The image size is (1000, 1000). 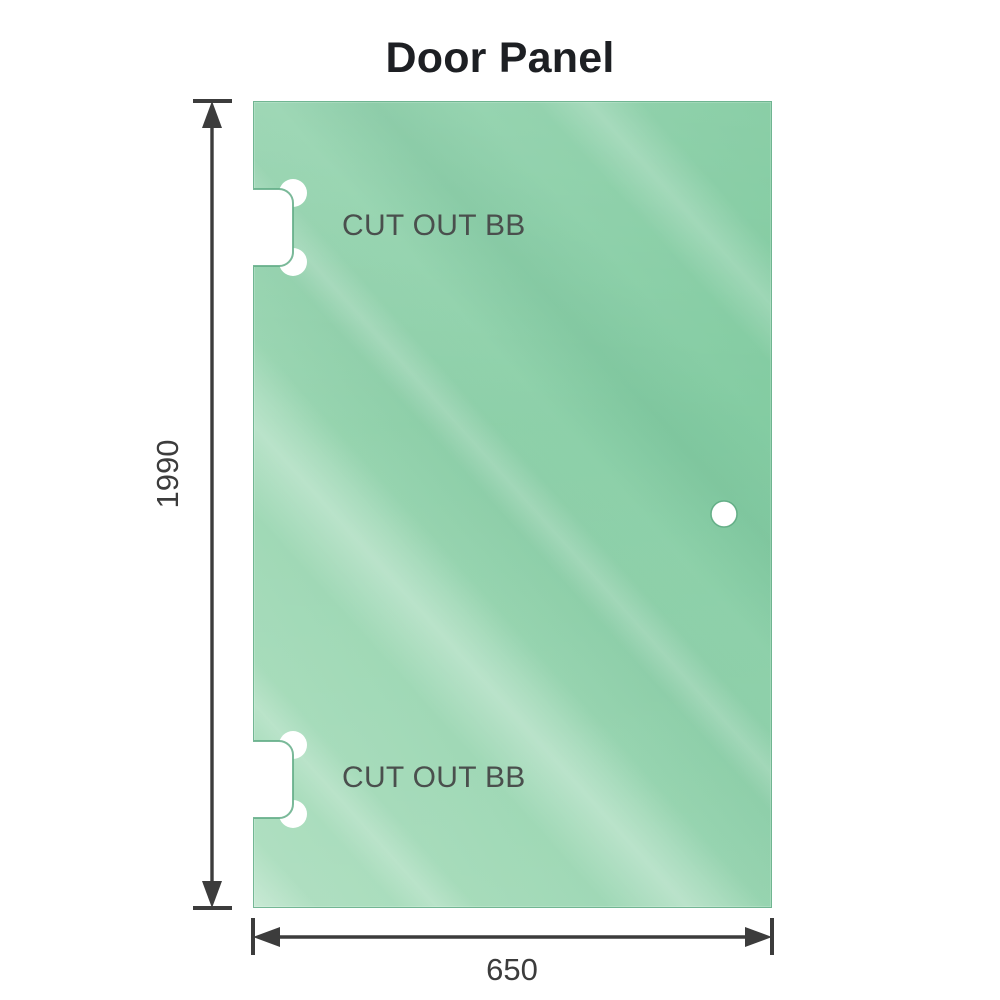 What do you see at coordinates (212, 894) in the screenshot?
I see `dim-height-arrow-bottom` at bounding box center [212, 894].